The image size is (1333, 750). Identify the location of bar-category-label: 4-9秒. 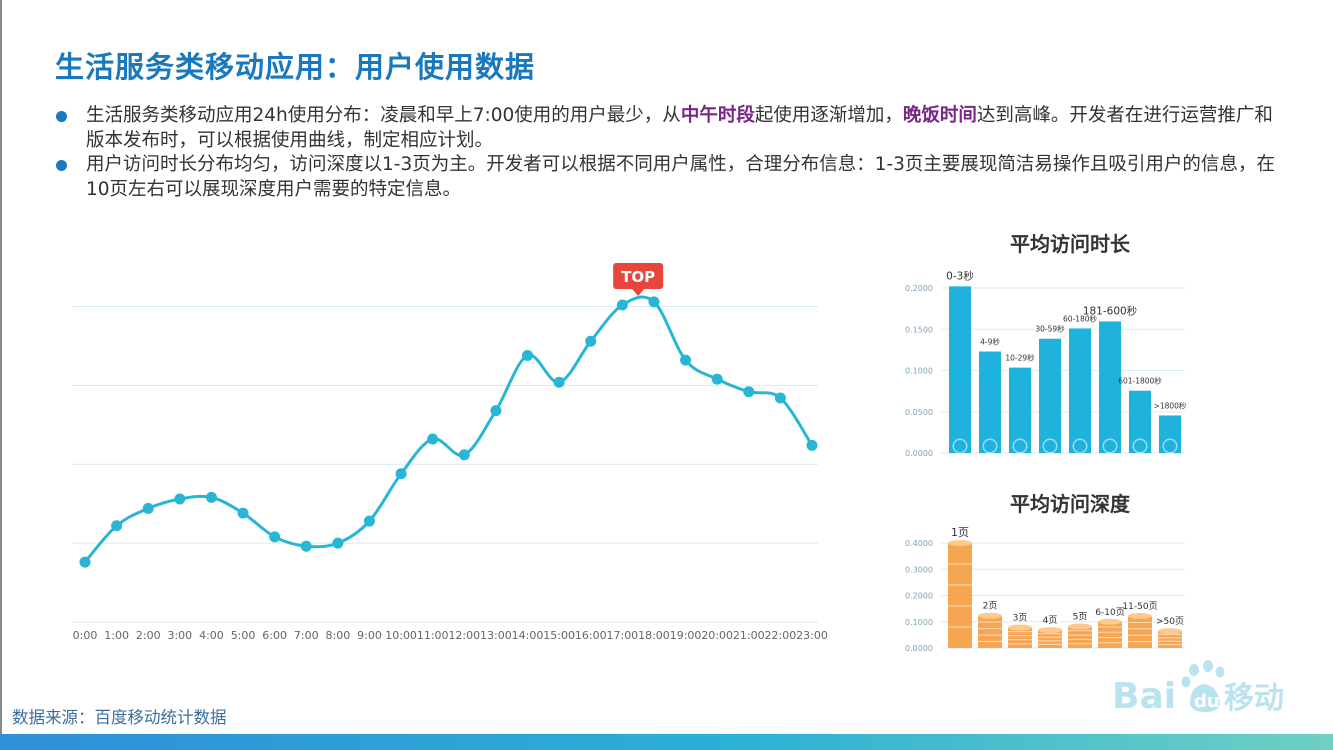
(990, 342).